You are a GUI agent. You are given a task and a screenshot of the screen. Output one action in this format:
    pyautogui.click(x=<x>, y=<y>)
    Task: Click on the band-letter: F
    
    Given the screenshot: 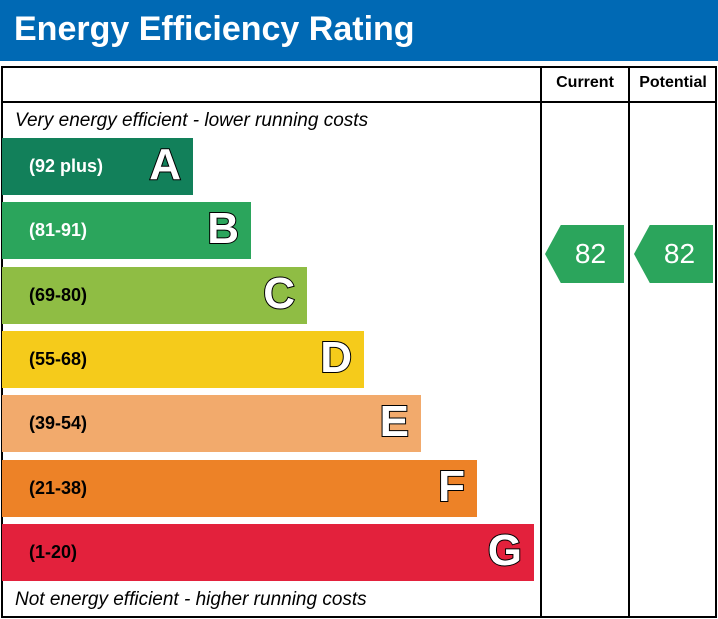 What is the action you would take?
    pyautogui.click(x=451, y=486)
    